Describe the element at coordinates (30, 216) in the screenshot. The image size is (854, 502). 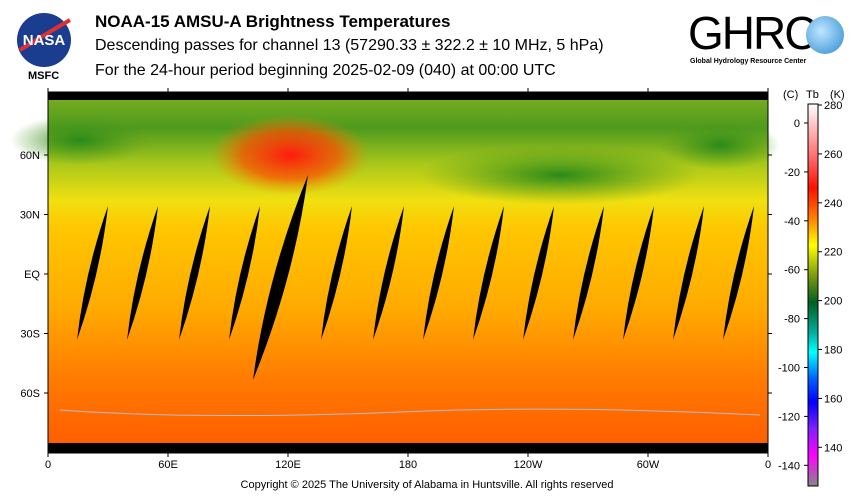
I see `y-tick-label: 30N` at that location.